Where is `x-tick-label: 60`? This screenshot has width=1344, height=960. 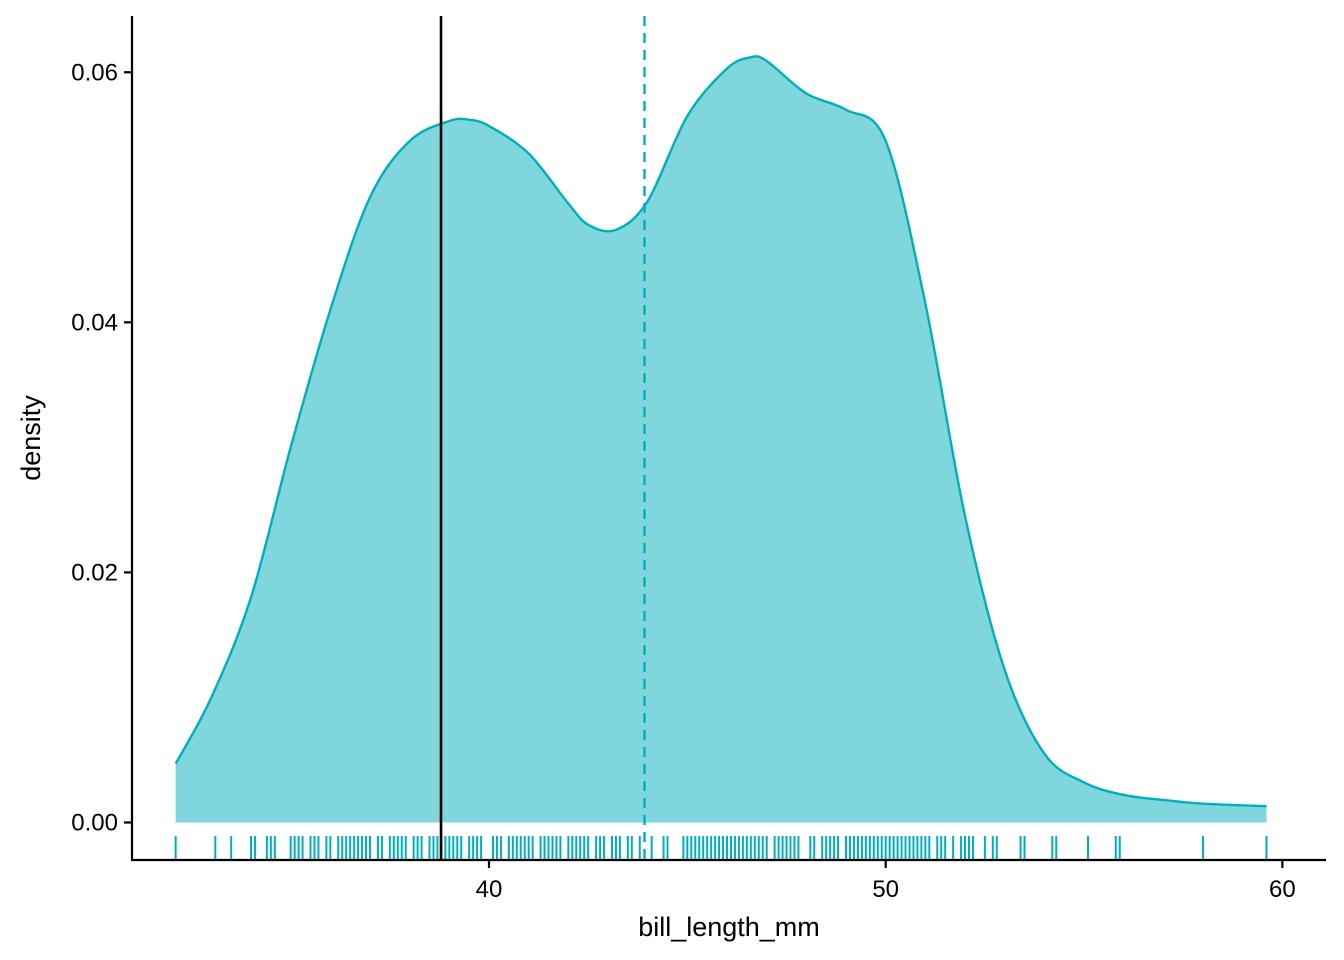 x-tick-label: 60 is located at coordinates (1282, 889).